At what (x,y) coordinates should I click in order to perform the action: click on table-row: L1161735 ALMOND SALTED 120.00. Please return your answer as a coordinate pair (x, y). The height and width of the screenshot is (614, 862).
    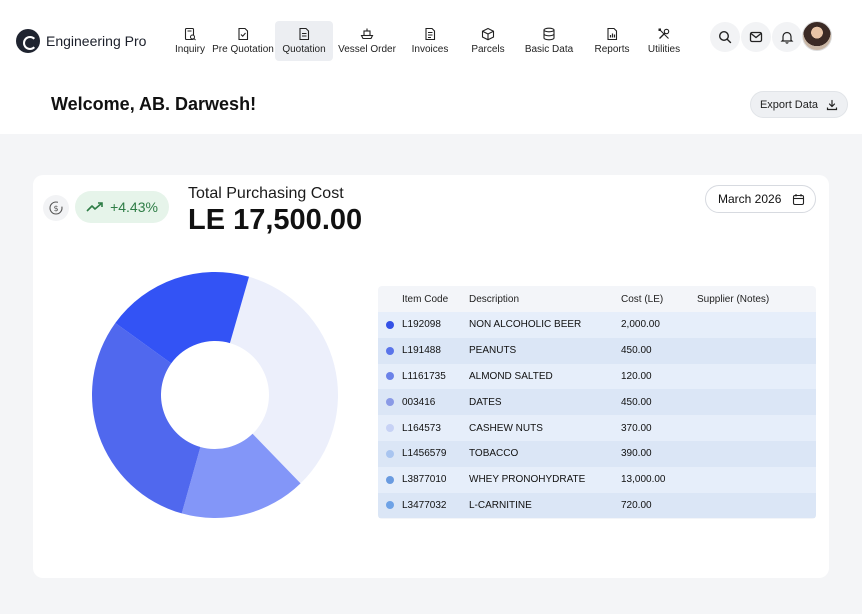
    Looking at the image, I should click on (597, 376).